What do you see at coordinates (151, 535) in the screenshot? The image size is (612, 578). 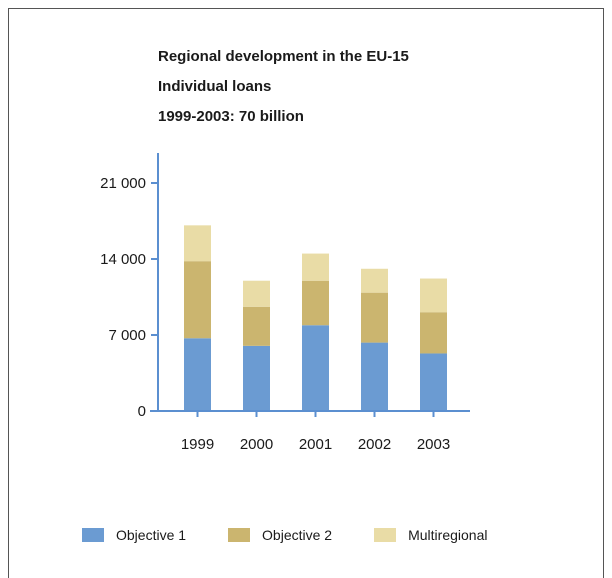 I see `legend-label-objective-1: Objective 1` at bounding box center [151, 535].